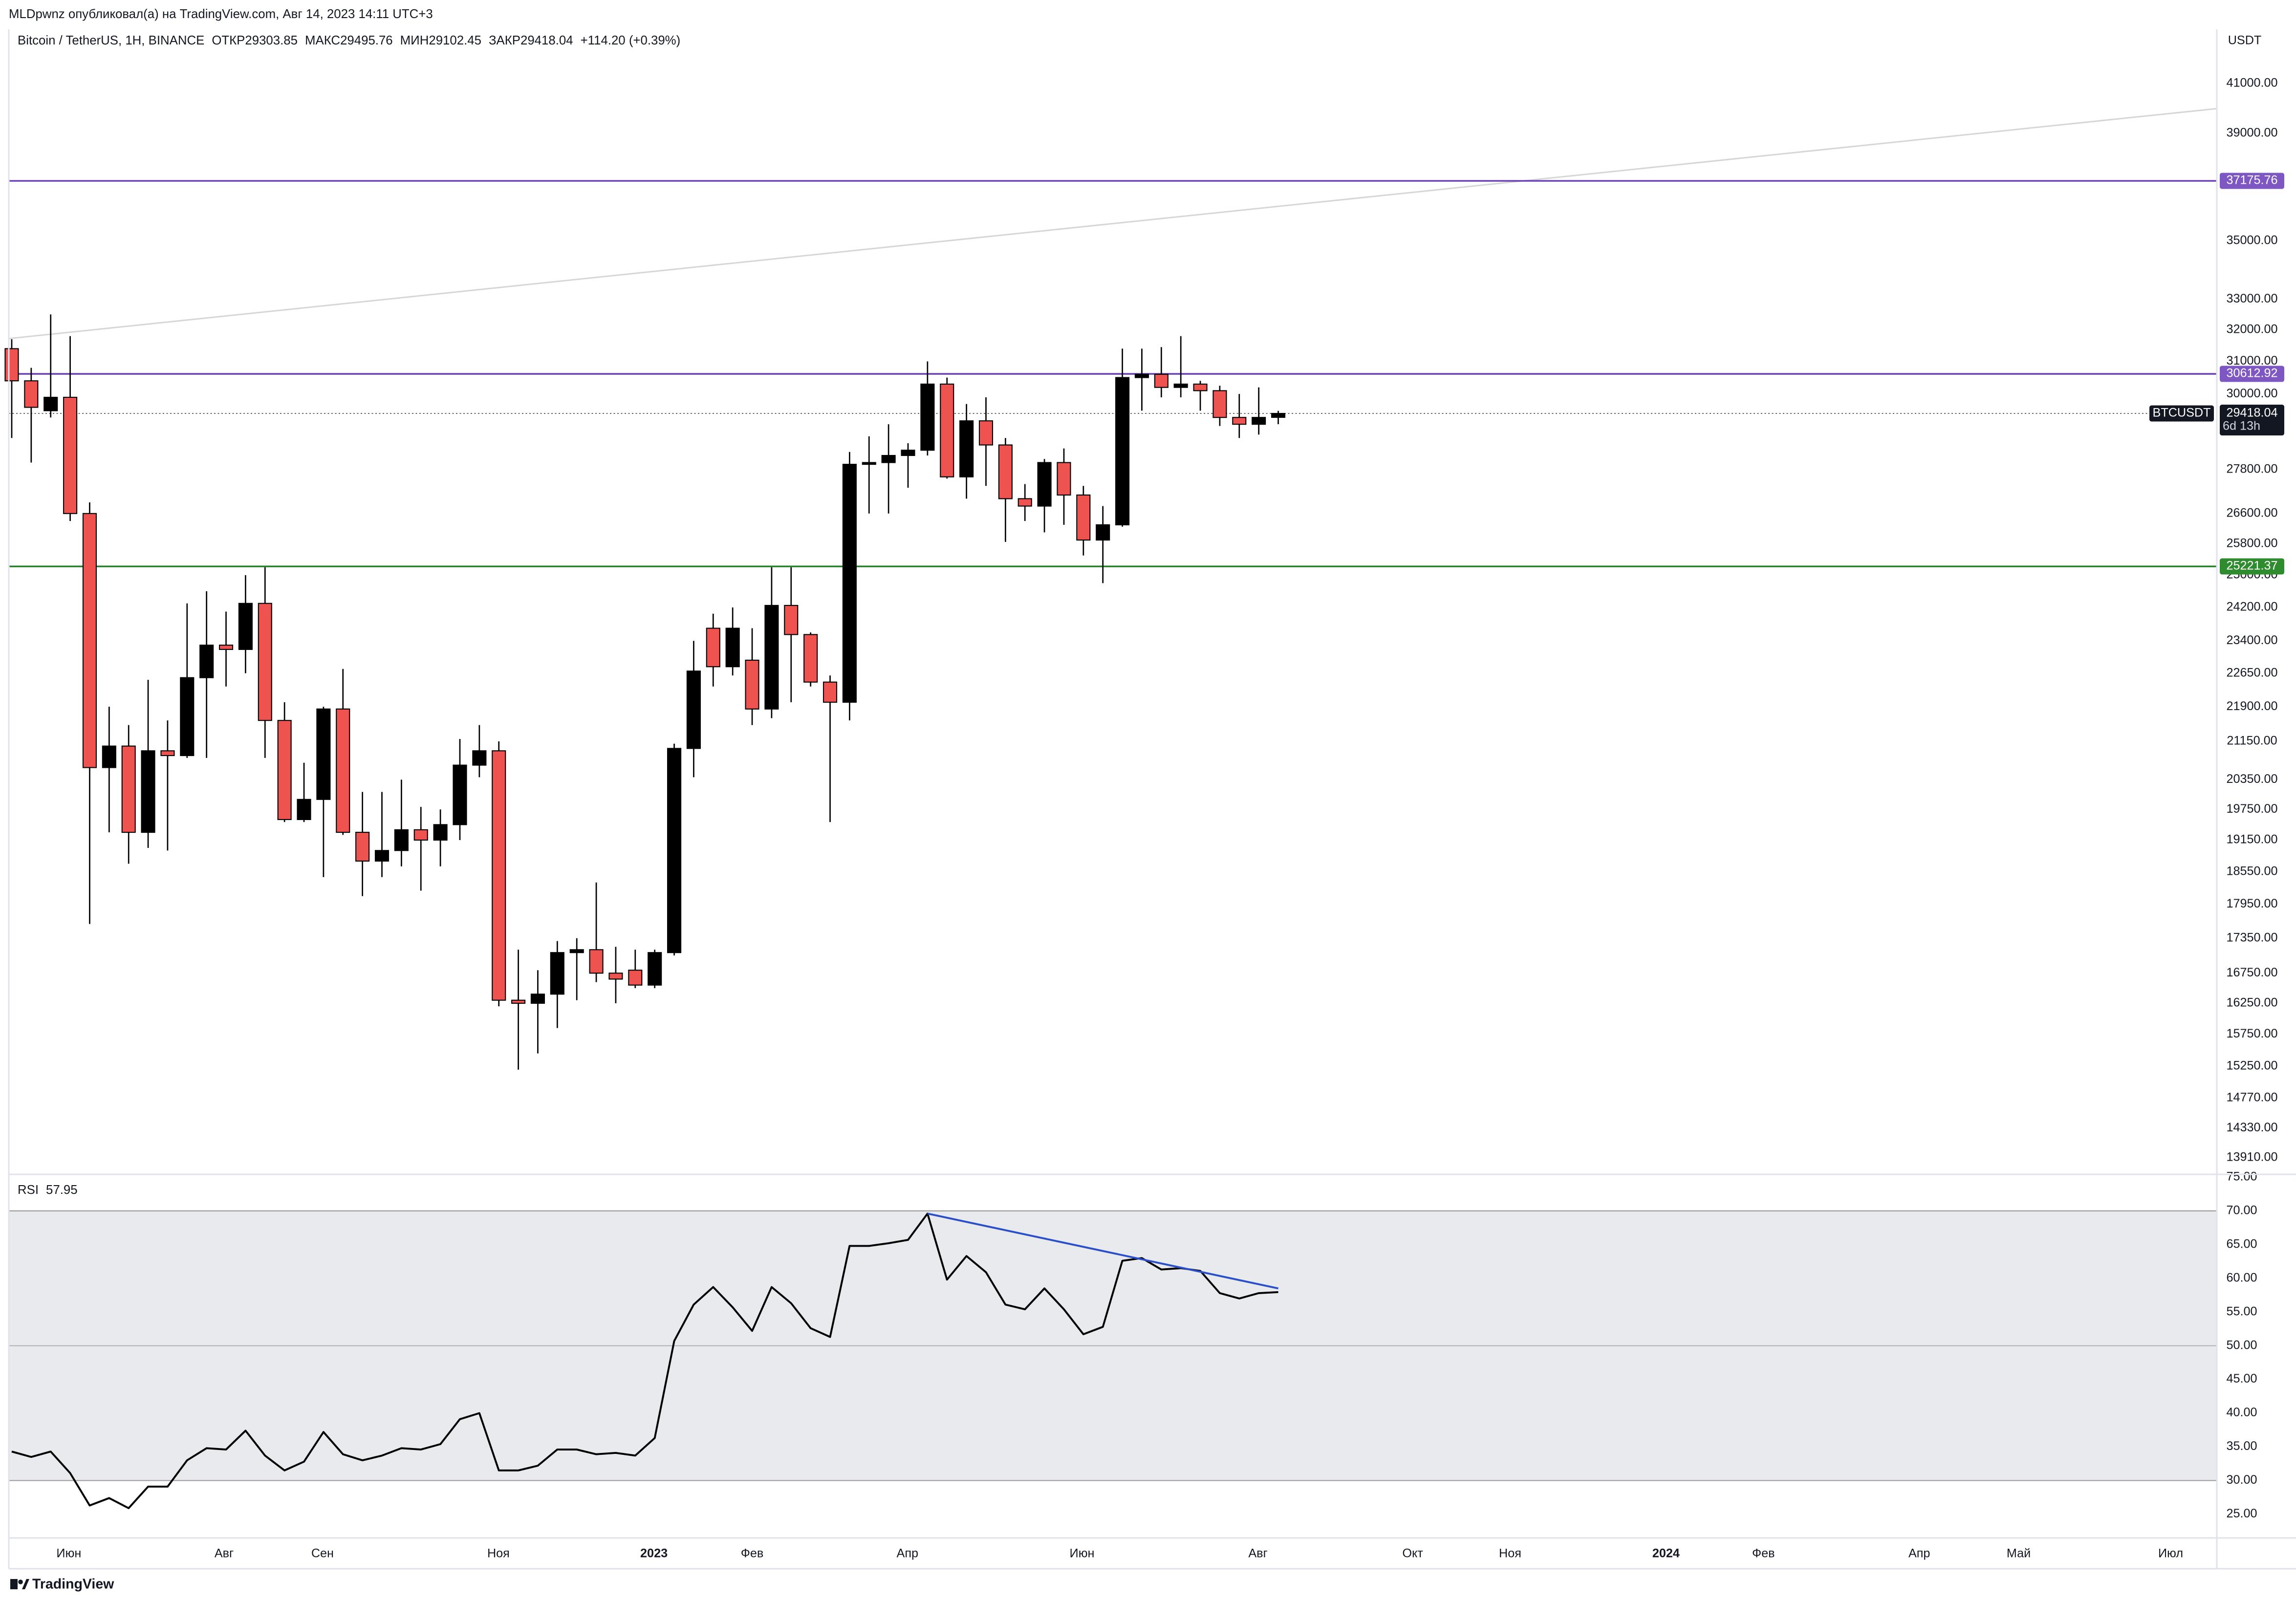 The image size is (2296, 1601). Describe the element at coordinates (455, 40) in the screenshot. I see `low-value: 29102.45` at that location.